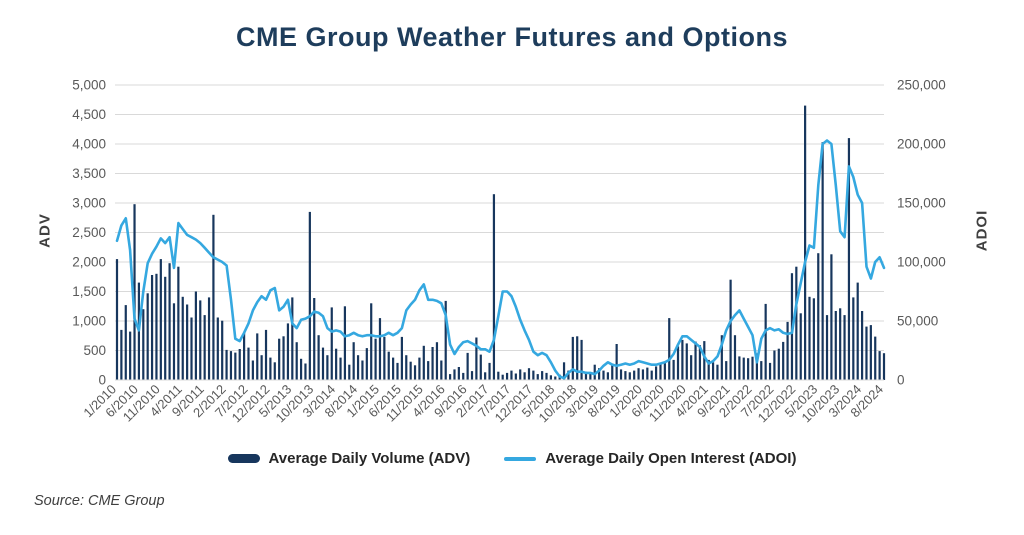 Image resolution: width=1024 pixels, height=535 pixels. I want to click on right-axis-tick: 50,000, so click(917, 321).